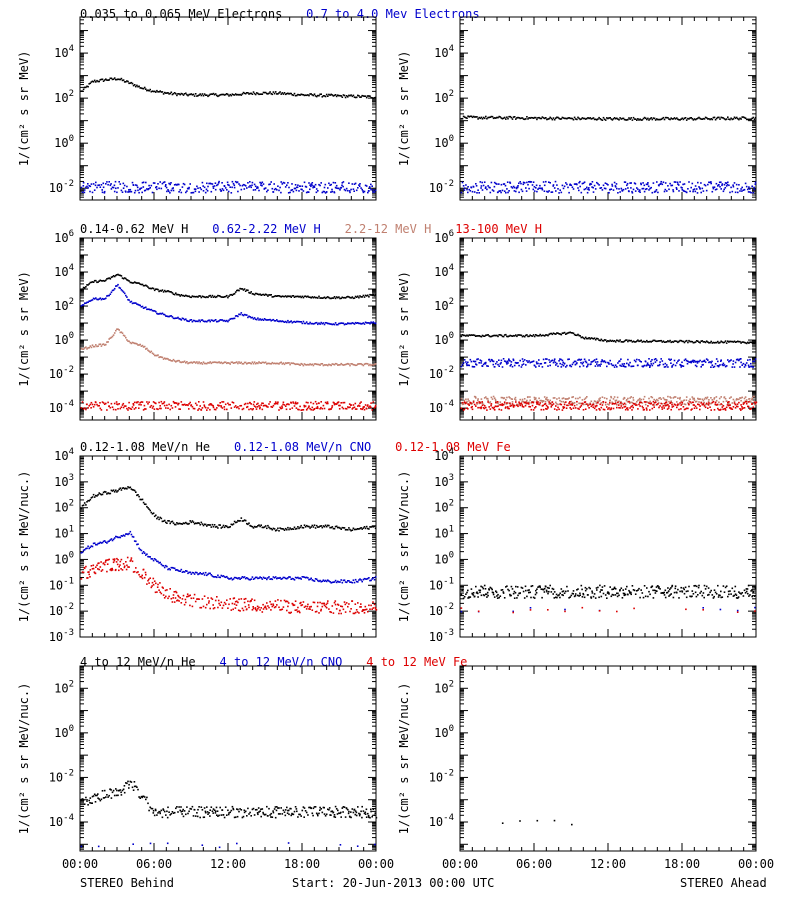 The width and height of the screenshot is (800, 900). What do you see at coordinates (444, 52) in the screenshot?
I see `y-tick-label: 104` at bounding box center [444, 52].